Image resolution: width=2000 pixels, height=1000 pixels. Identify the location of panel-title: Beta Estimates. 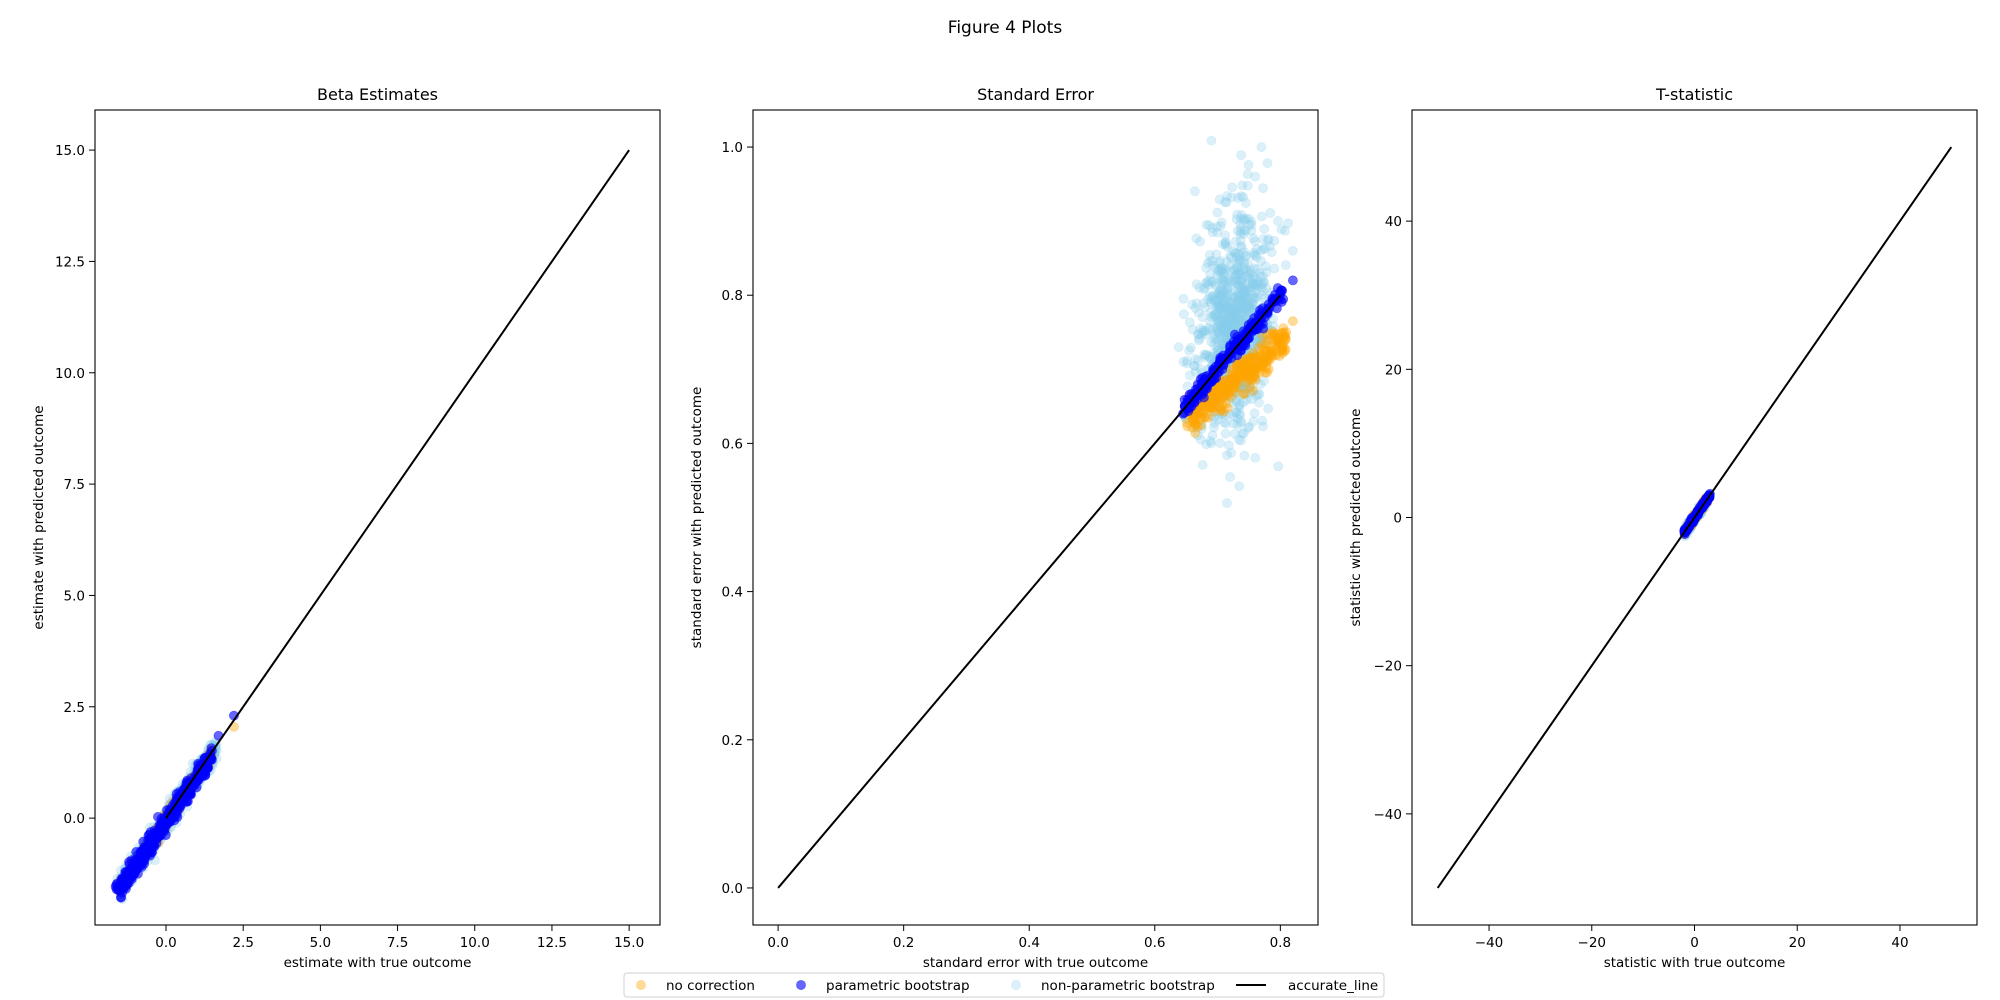
(377, 94).